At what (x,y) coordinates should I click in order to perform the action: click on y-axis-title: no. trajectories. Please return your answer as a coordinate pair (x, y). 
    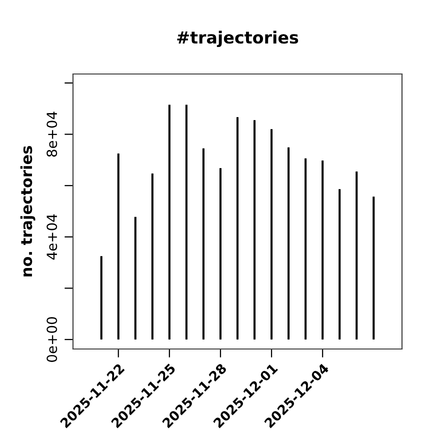
    Looking at the image, I should click on (28, 211).